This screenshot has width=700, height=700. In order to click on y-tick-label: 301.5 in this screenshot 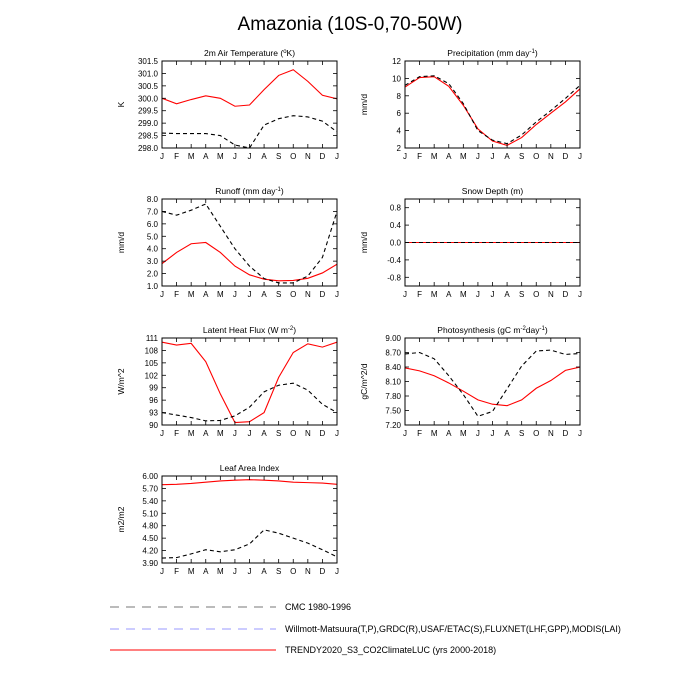, I will do `click(148, 61)`.